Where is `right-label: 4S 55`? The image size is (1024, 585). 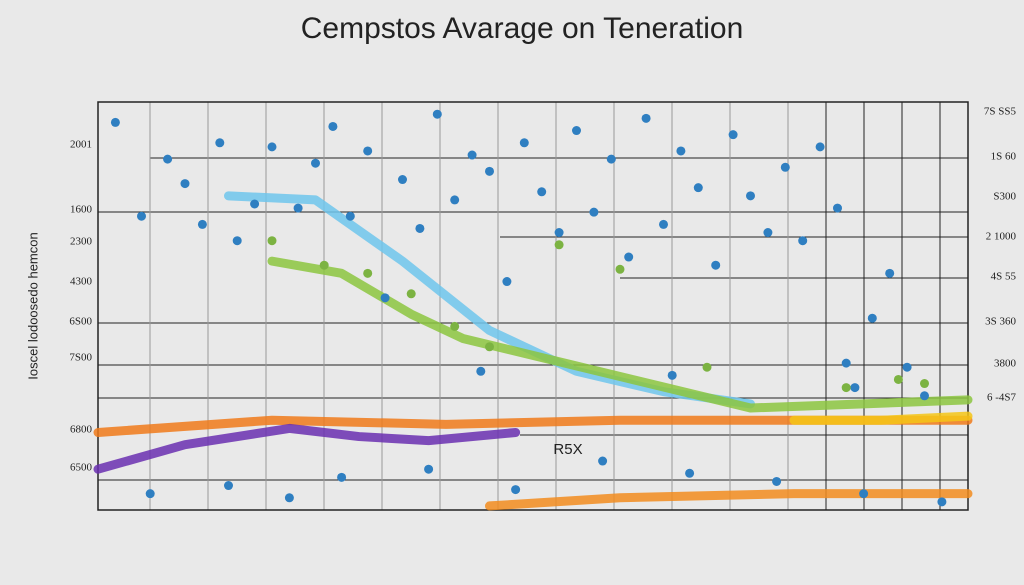
right-label: 4S 55 is located at coordinates (1004, 277).